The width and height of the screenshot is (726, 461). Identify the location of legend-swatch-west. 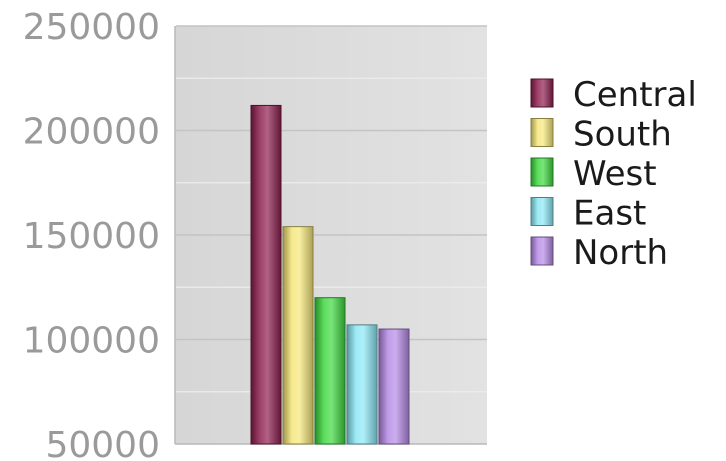
(542, 172).